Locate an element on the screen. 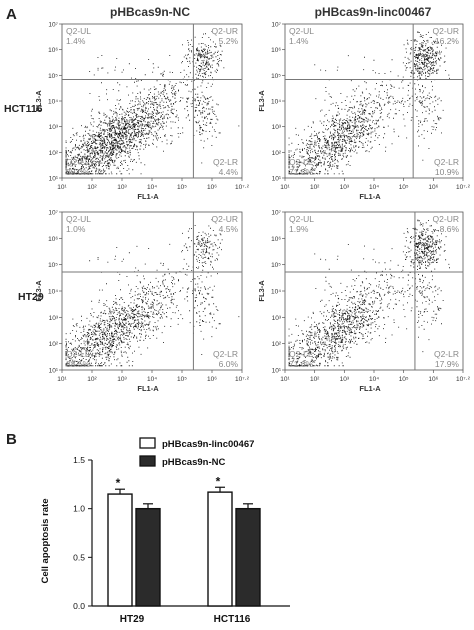 The width and height of the screenshot is (474, 630). legend-swatch is located at coordinates (147, 443).